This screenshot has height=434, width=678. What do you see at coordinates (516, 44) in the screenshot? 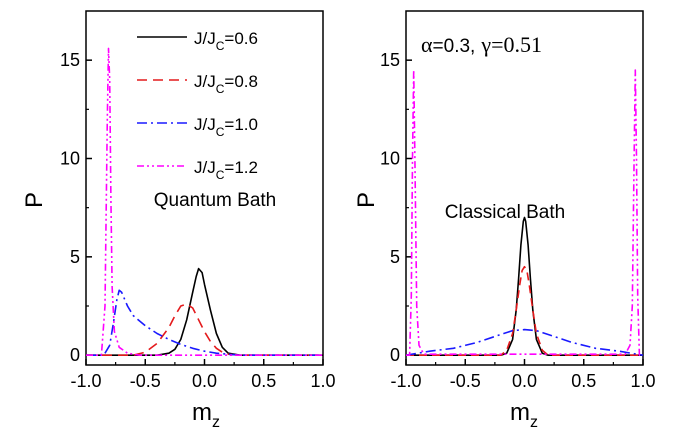
I see `gamma-value: =0.51` at bounding box center [516, 44].